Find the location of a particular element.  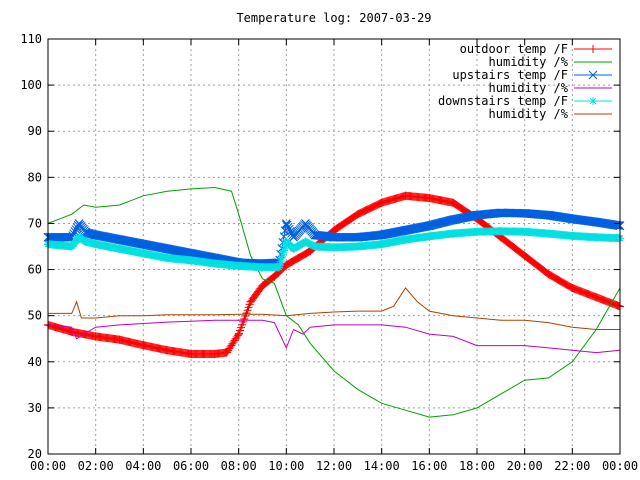

legend-label: downstairs temp /F is located at coordinates (503, 101).